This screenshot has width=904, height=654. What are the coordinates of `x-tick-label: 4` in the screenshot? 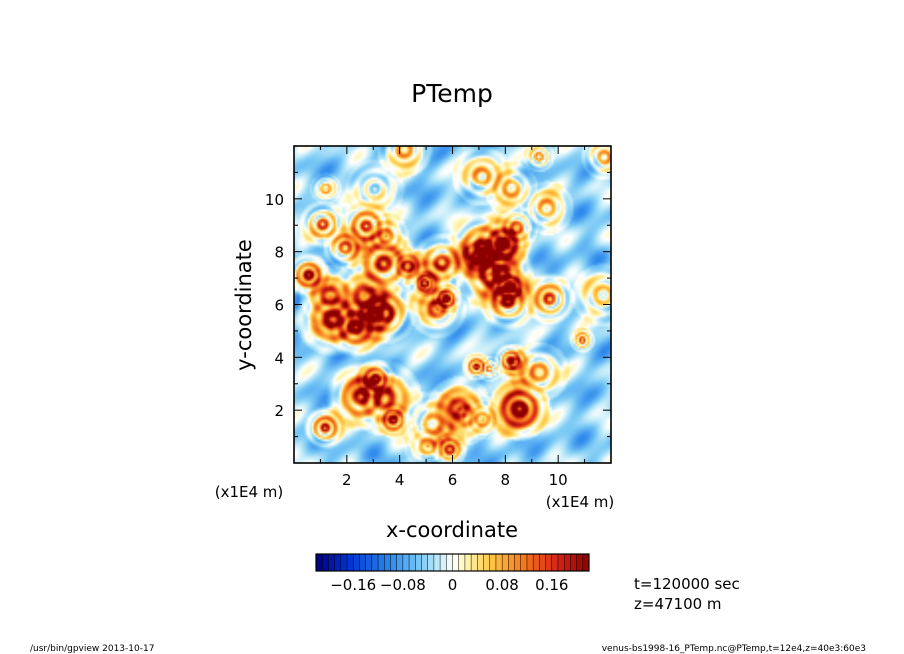 It's located at (400, 480).